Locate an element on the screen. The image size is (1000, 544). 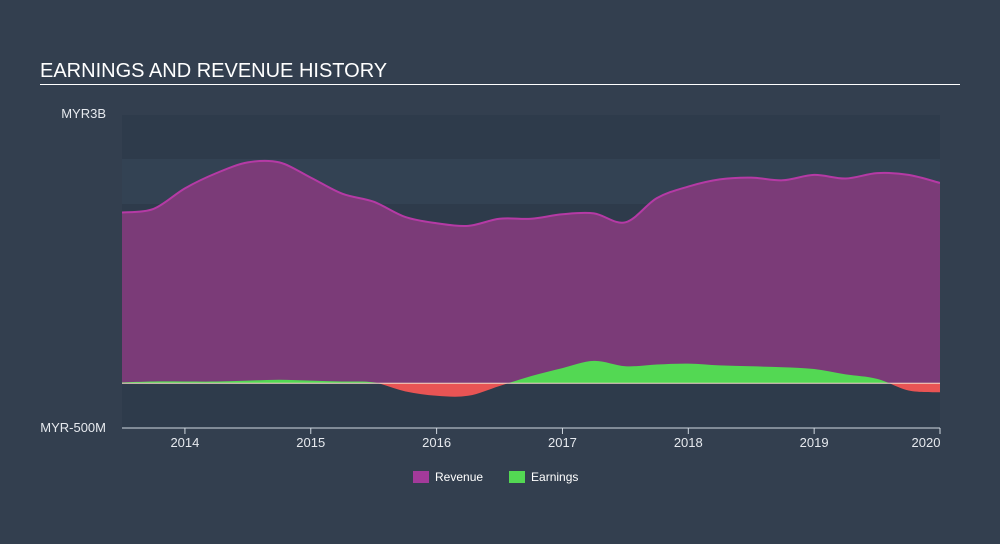
x-tick-label-2015: 2015 is located at coordinates (311, 442).